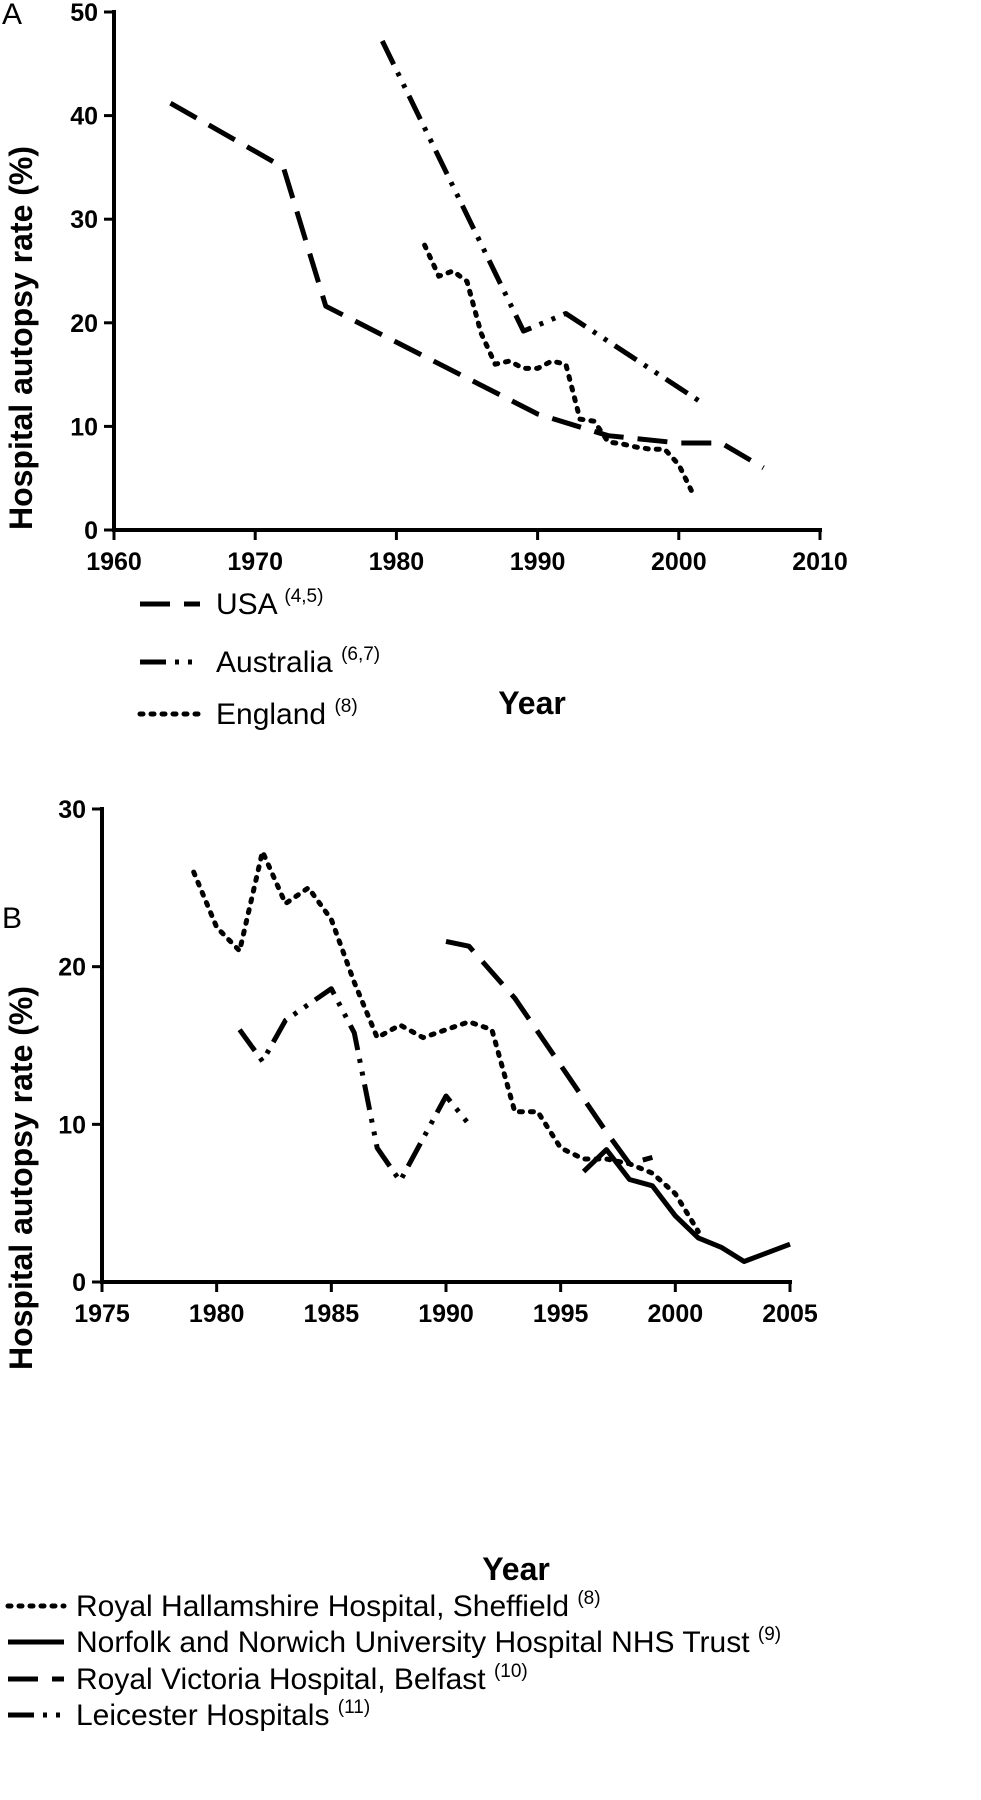 This screenshot has height=1800, width=981. I want to click on legend-label: Leicester Hospitals (11), so click(223, 1714).